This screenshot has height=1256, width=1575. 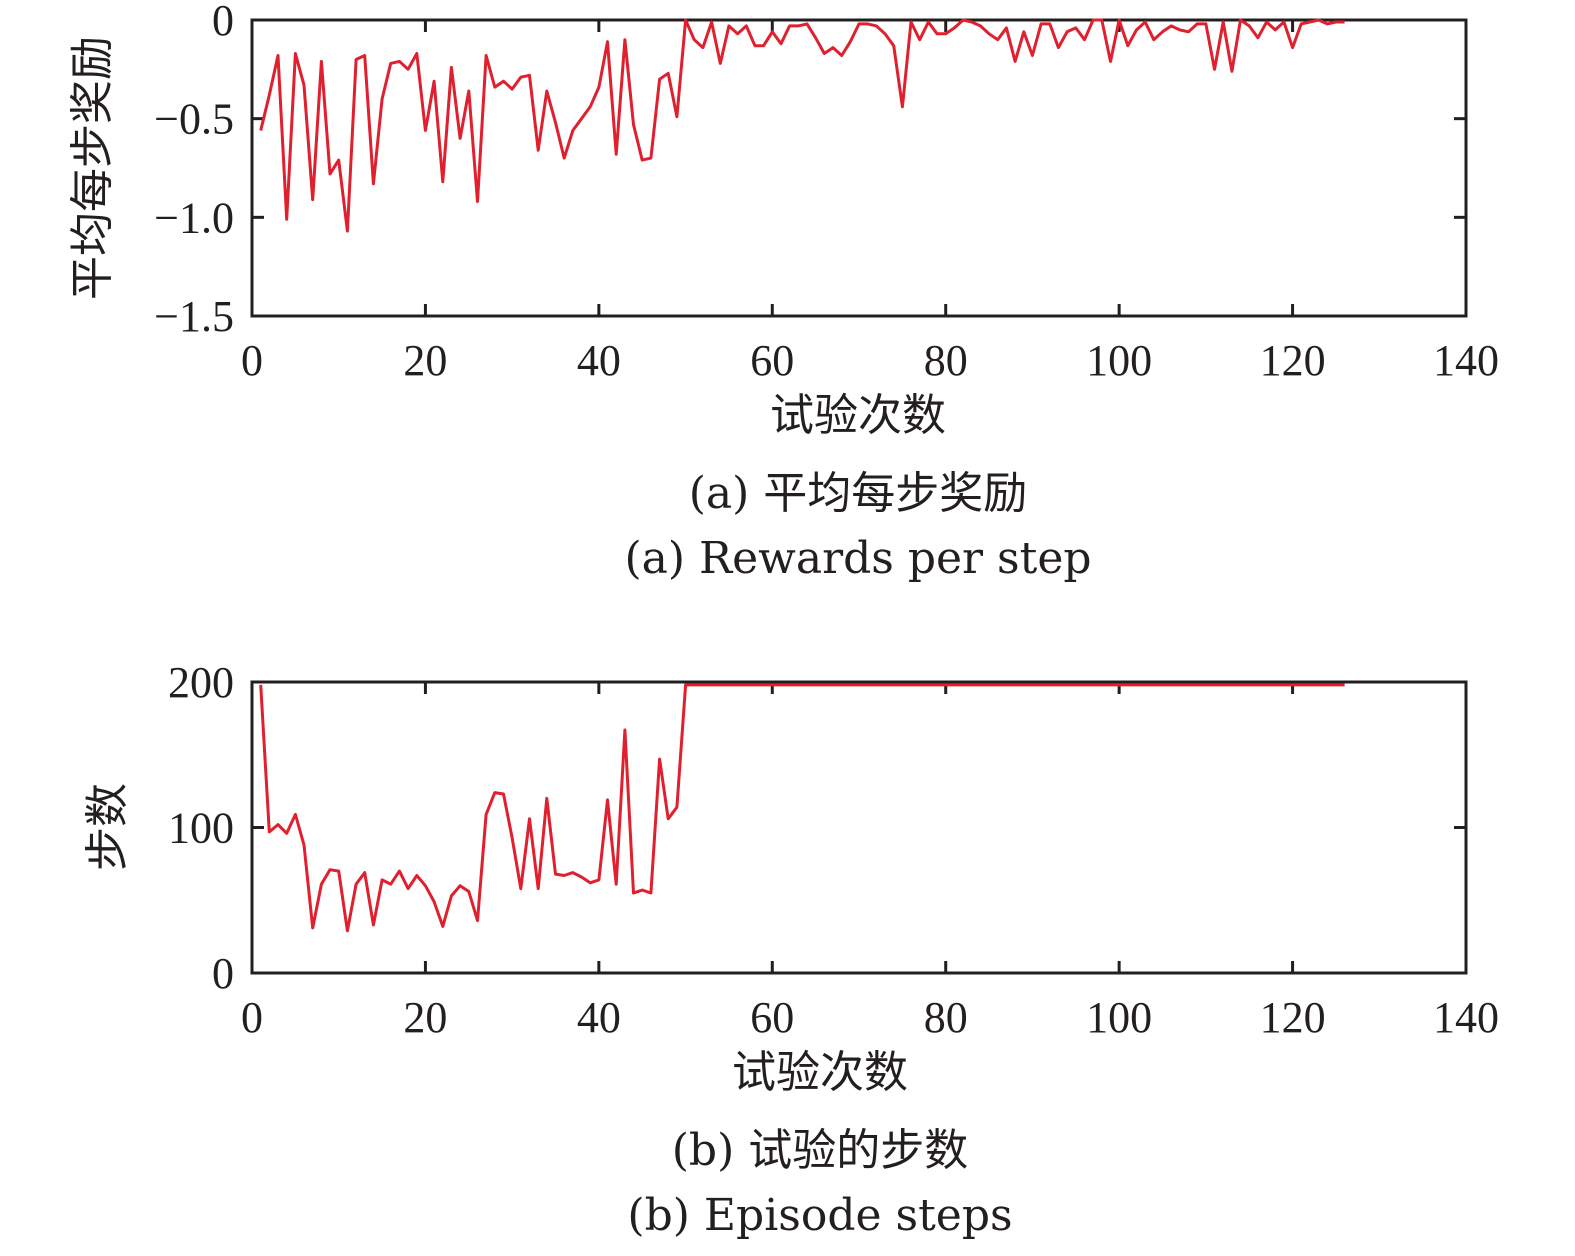 What do you see at coordinates (201, 682) in the screenshot?
I see `y-tick-label: 200` at bounding box center [201, 682].